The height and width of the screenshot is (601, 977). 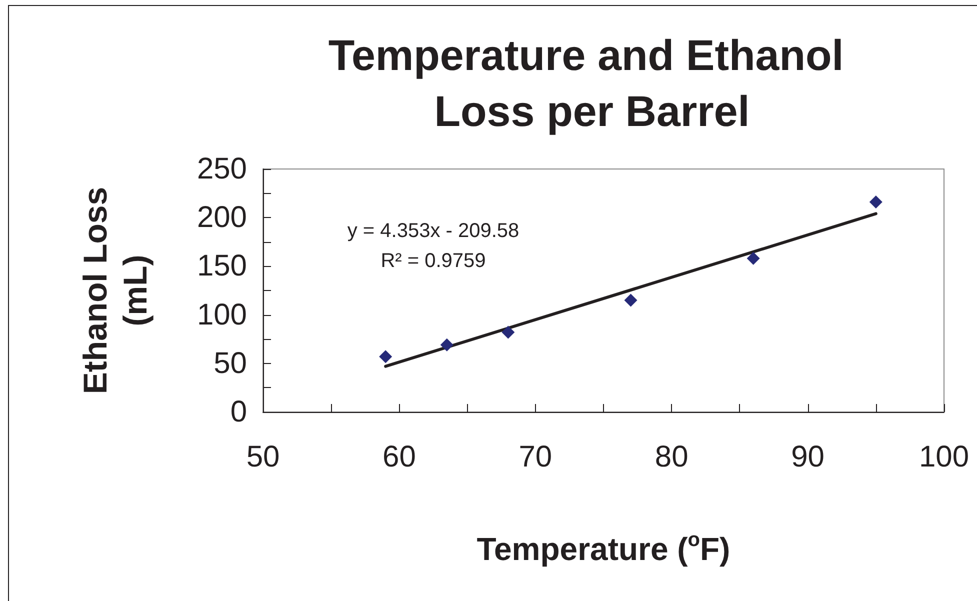 I want to click on x-tick-label: 100, so click(x=944, y=457).